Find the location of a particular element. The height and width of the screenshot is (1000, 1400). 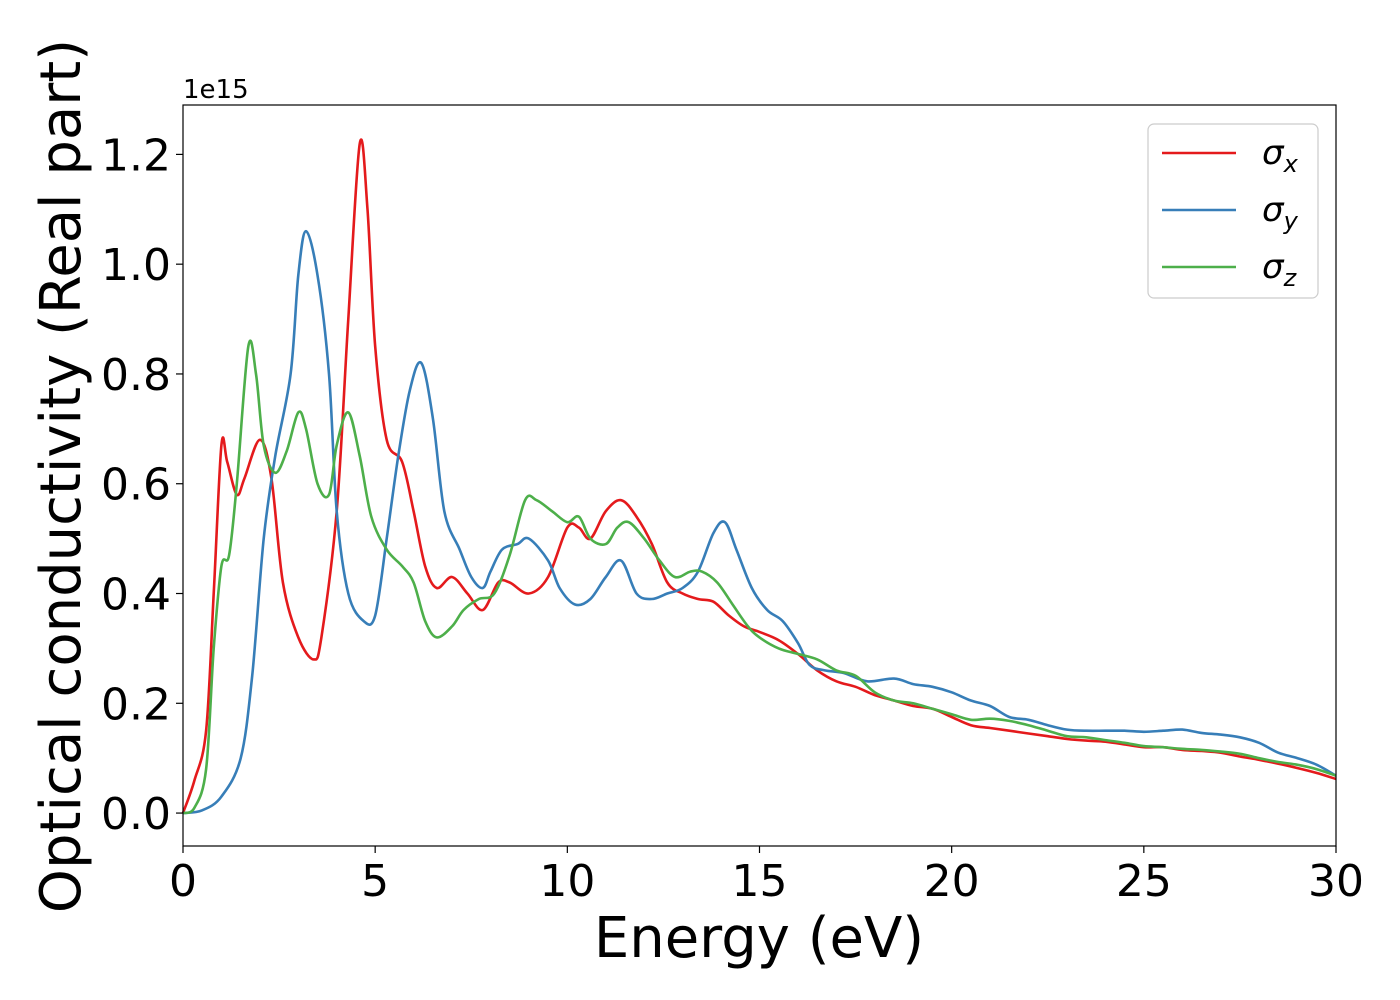

x-tick-label: 30 is located at coordinates (1336, 881).